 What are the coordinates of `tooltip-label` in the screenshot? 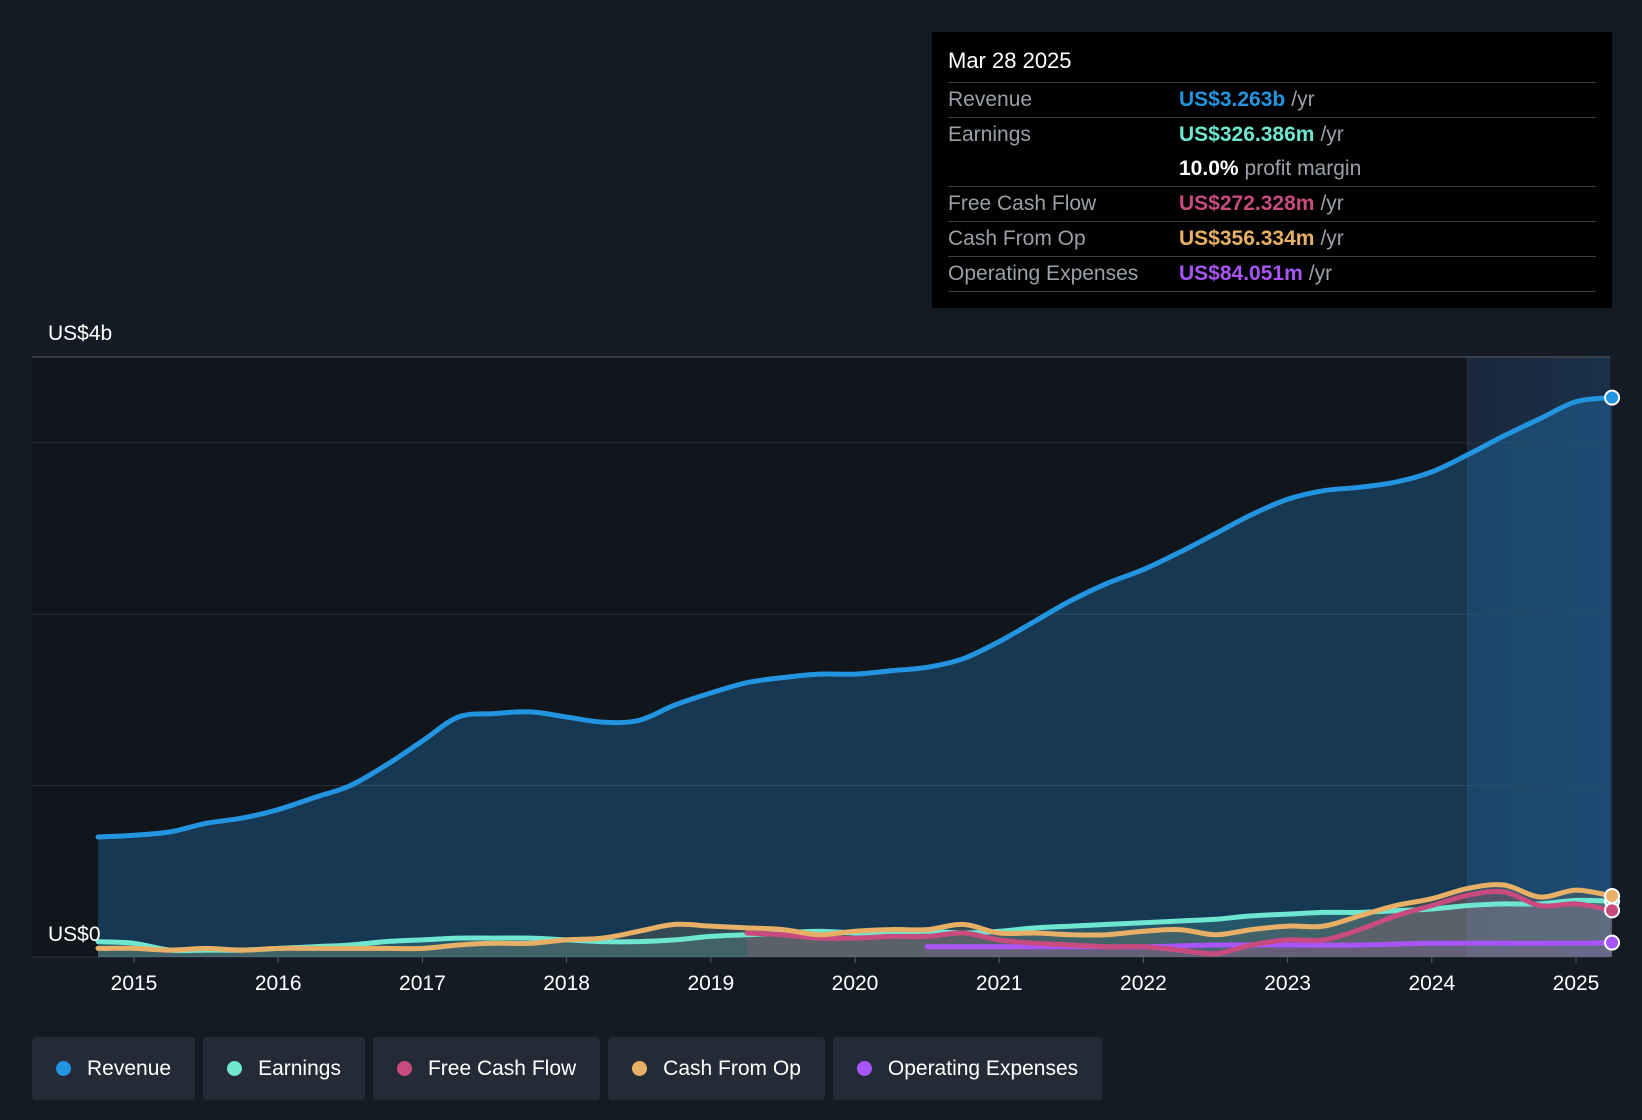 It's located at (1063, 169).